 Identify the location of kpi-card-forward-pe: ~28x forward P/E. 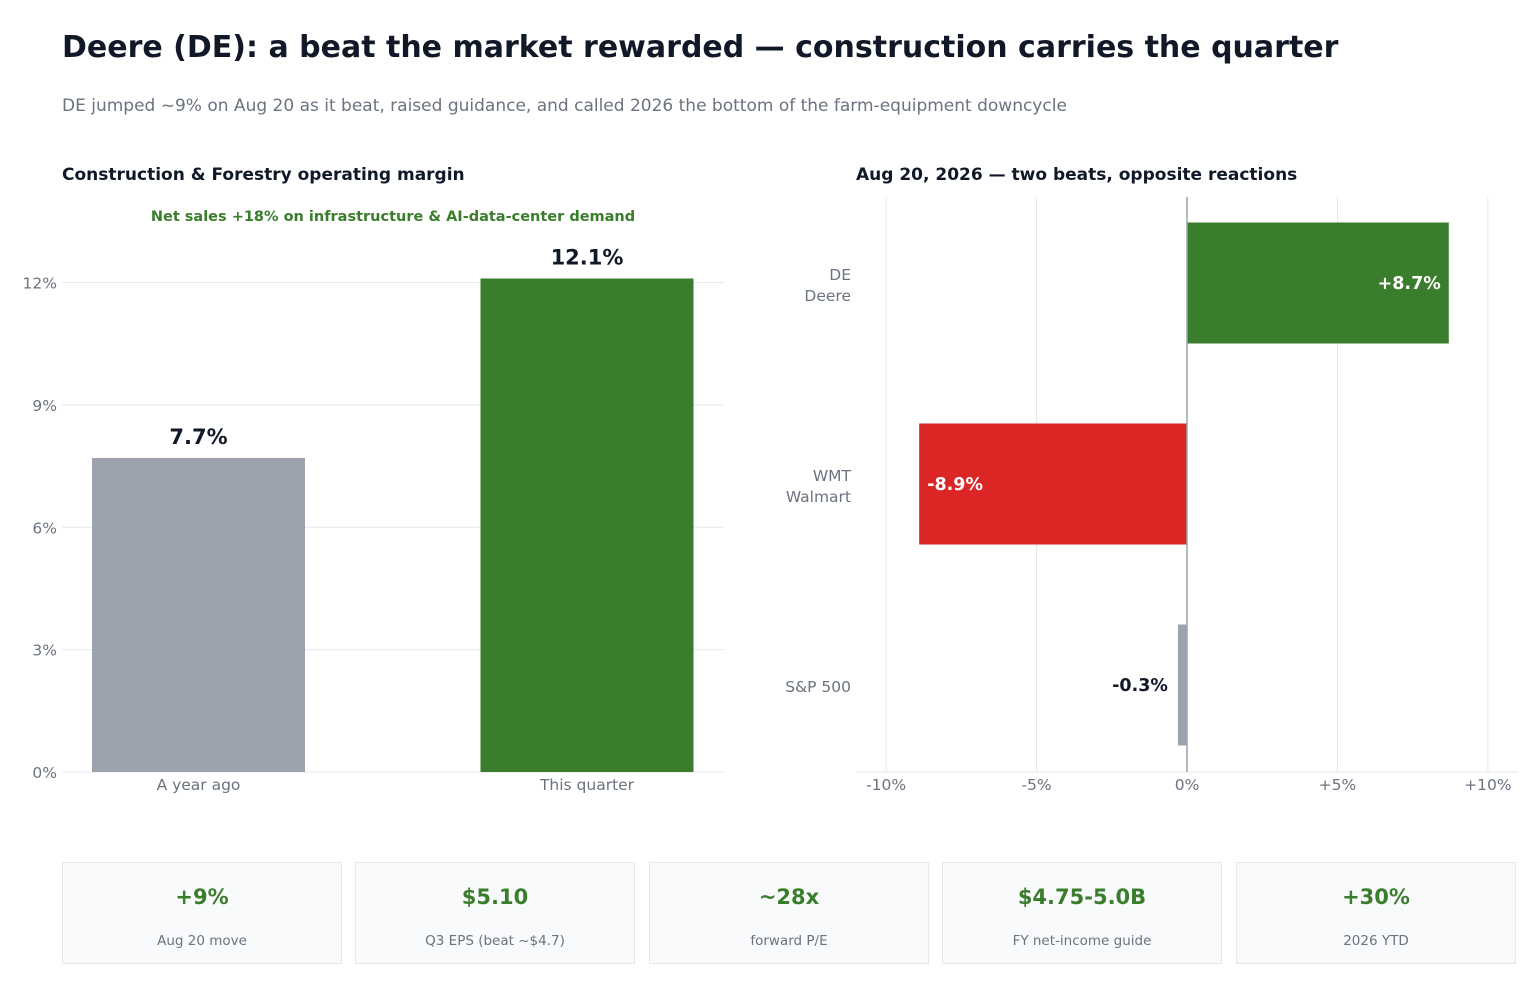
(789, 913).